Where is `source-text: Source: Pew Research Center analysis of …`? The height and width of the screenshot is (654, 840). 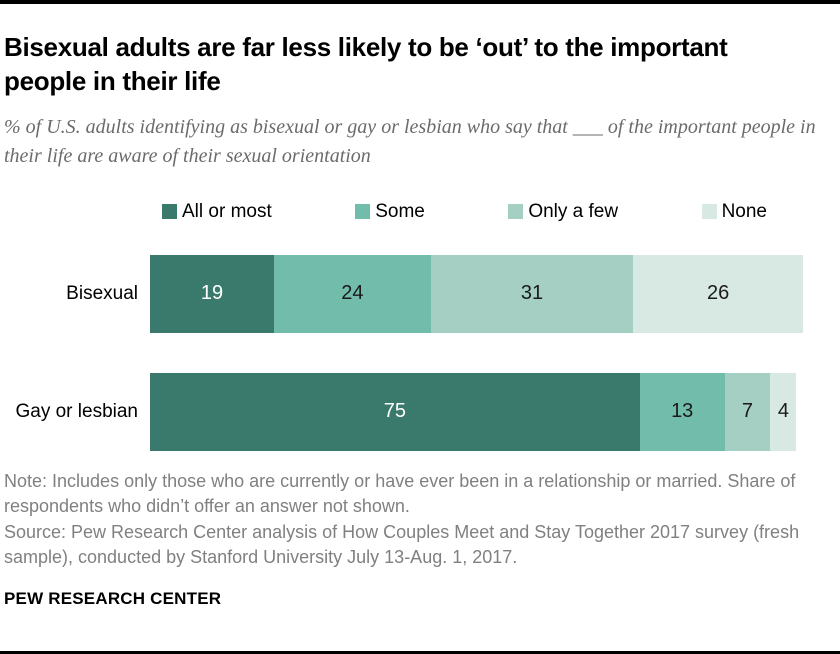 source-text: Source: Pew Research Center analysis of … is located at coordinates (402, 544).